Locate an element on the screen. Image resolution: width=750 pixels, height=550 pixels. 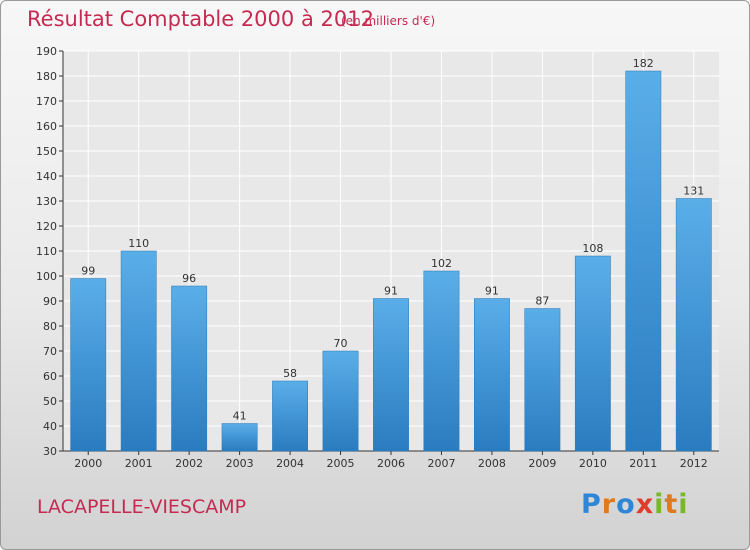
bar-2009 is located at coordinates (542, 380).